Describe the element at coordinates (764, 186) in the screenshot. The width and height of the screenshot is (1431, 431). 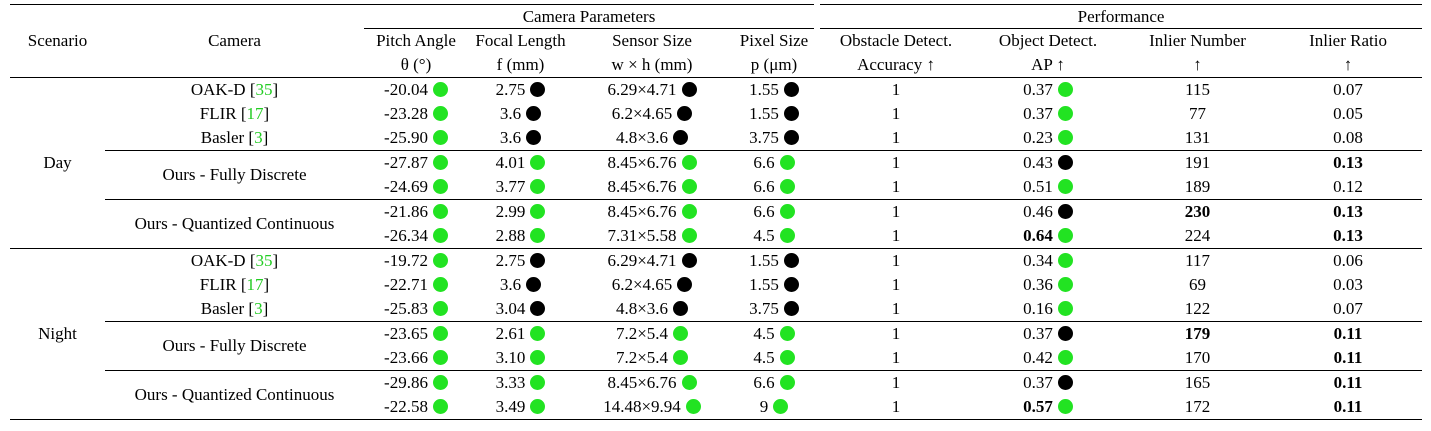
I see `pixel-size-value: 6.6` at that location.